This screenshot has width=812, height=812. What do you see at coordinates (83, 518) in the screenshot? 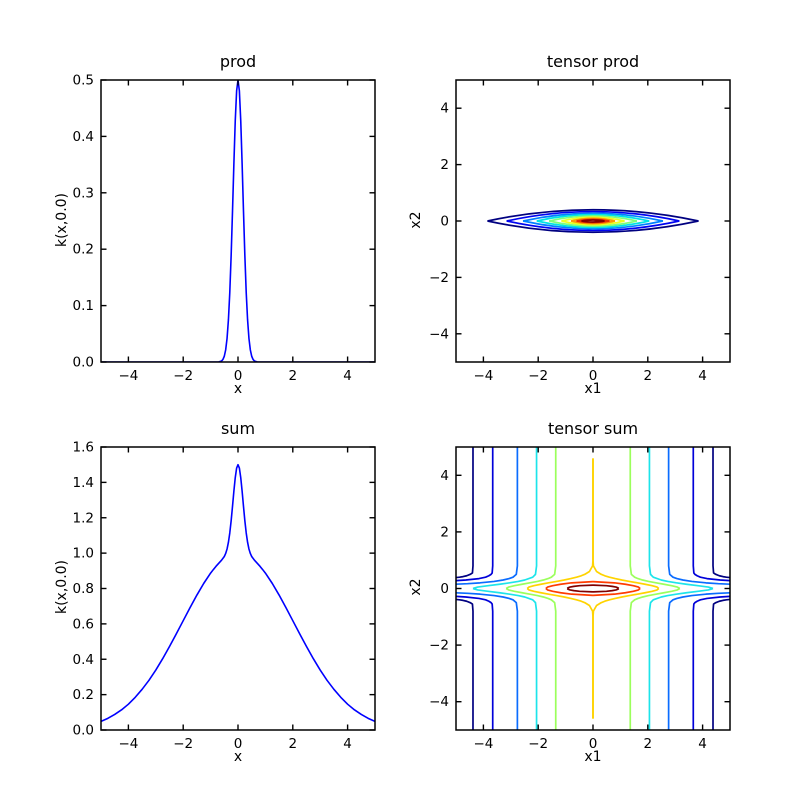
I see `y-tick-label: 1.2` at bounding box center [83, 518].